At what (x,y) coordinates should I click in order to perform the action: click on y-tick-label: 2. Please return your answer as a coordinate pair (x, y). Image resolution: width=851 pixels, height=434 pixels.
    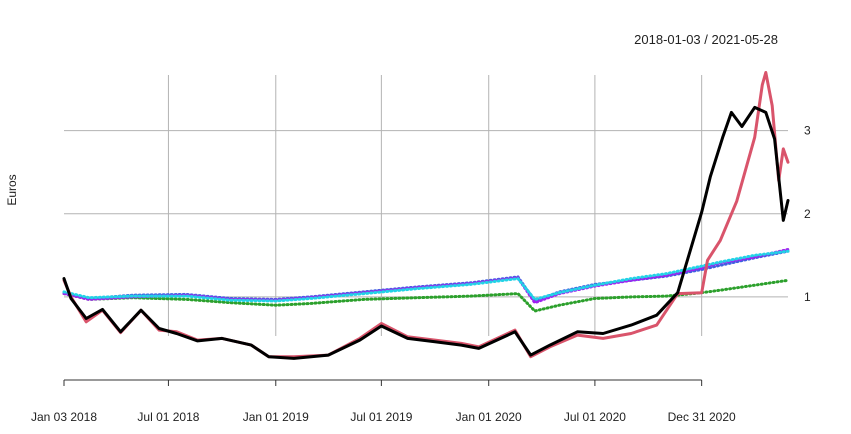
    Looking at the image, I should click on (807, 214).